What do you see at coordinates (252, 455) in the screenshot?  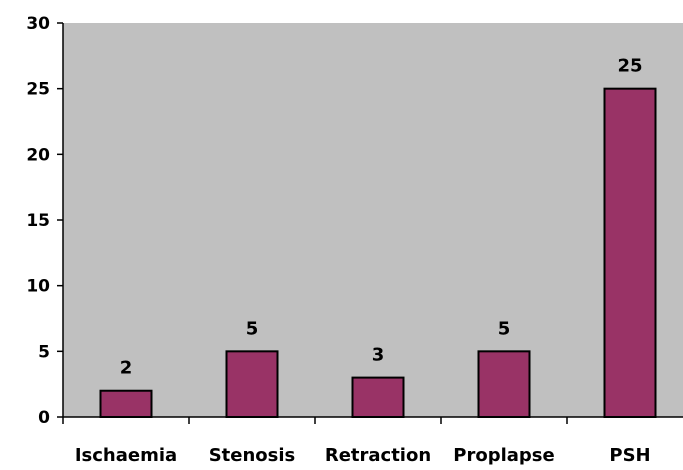 I see `category-label-stenosis: Stenosis` at bounding box center [252, 455].